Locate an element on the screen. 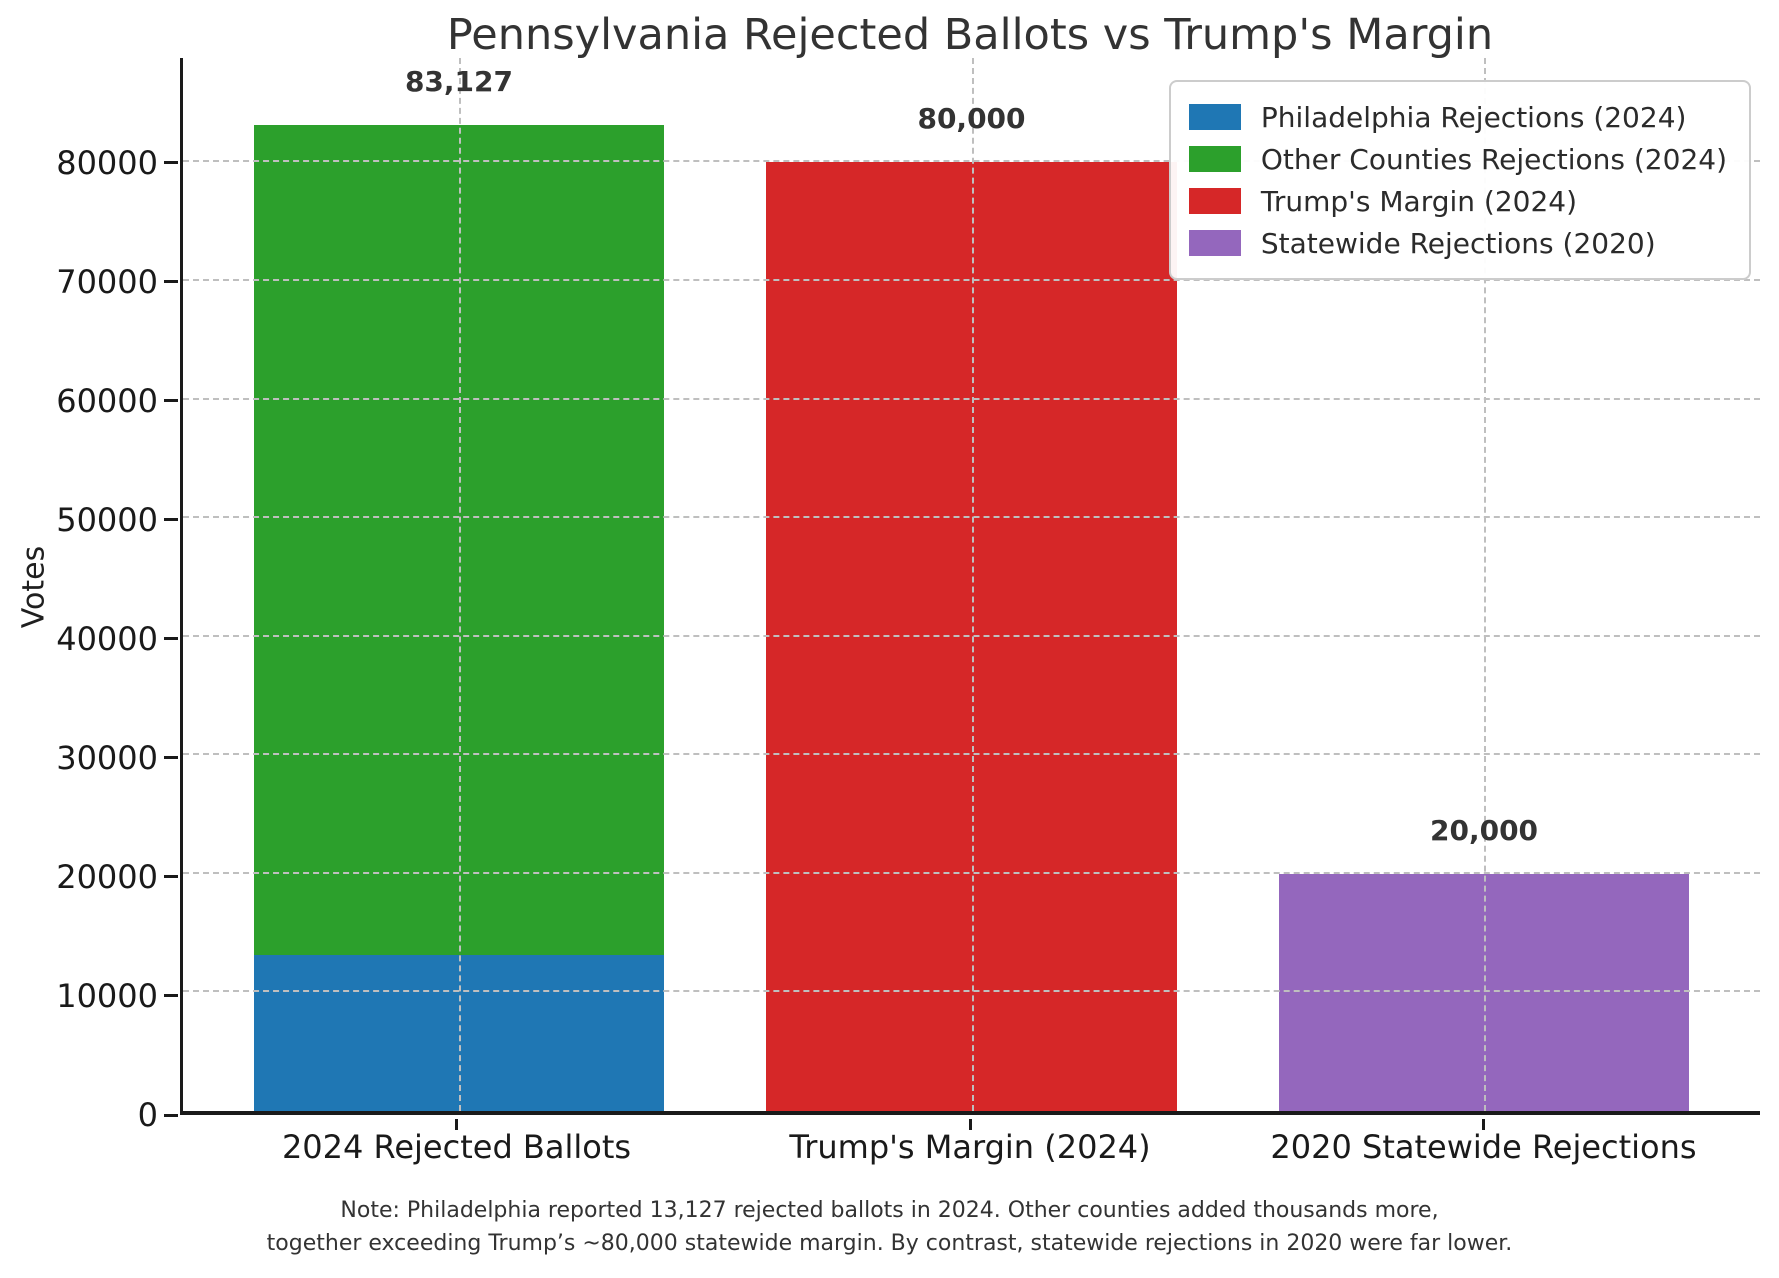 This screenshot has height=1278, width=1779. legend-label-2: Trump's Margin (2024) is located at coordinates (1419, 201).